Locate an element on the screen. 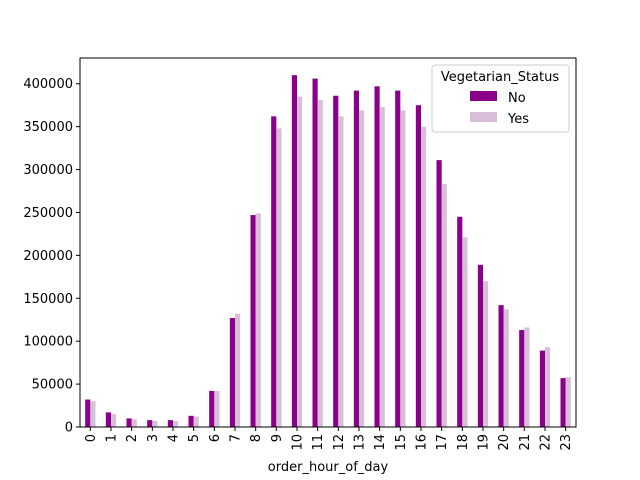 The image size is (640, 480). y-tick-label: 50000 is located at coordinates (52, 385).